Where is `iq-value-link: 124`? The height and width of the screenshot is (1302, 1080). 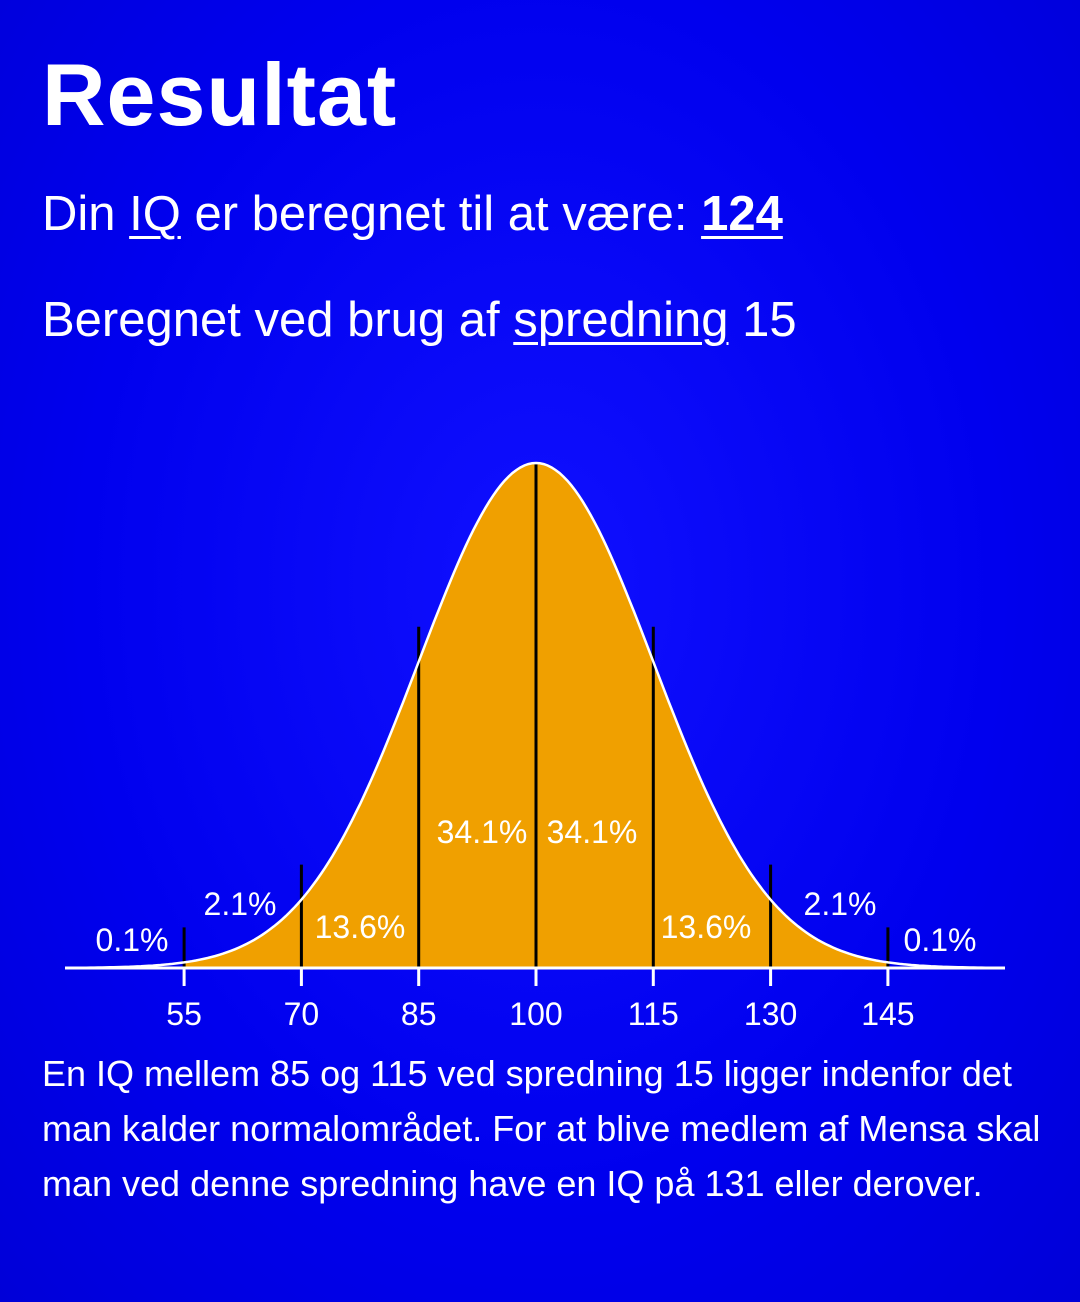
iq-value-link: 124 is located at coordinates (742, 214).